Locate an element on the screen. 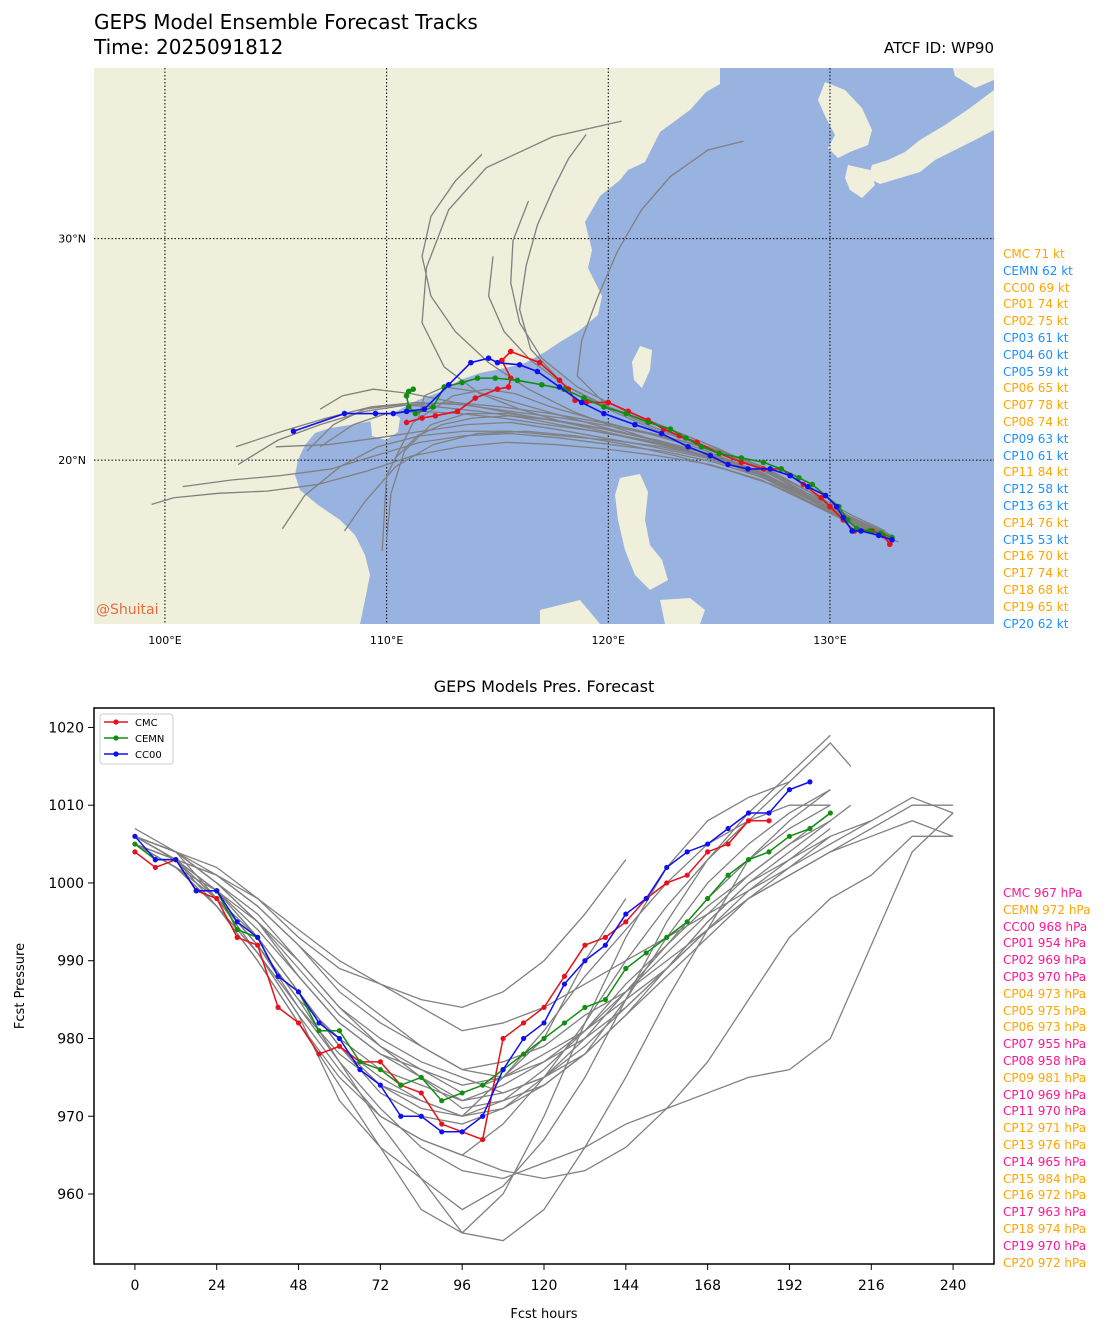 This screenshot has height=1335, width=1108. pressure-line-cemn is located at coordinates (482, 957).